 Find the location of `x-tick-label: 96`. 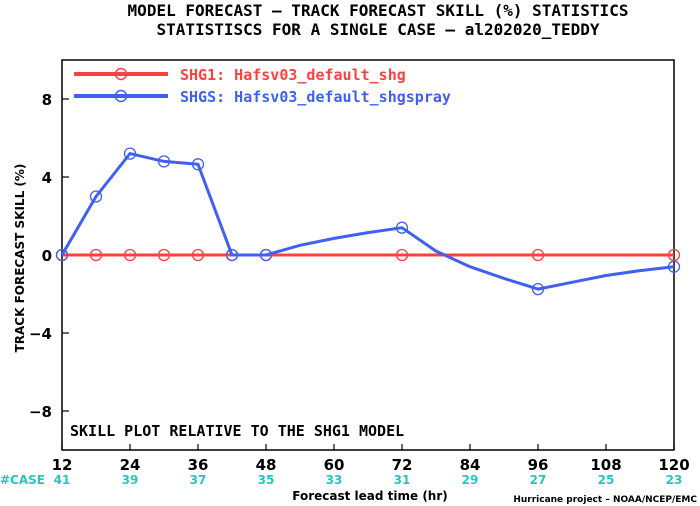

x-tick-label: 96 is located at coordinates (538, 465).